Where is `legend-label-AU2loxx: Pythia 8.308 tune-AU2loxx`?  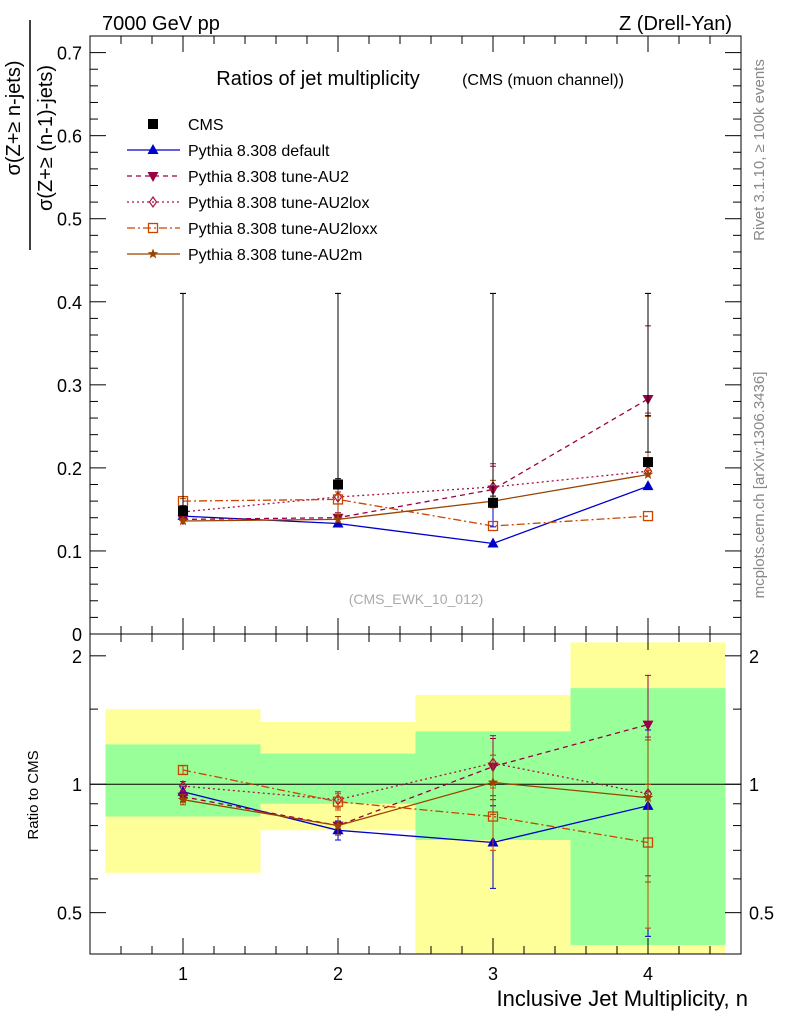
legend-label-AU2loxx: Pythia 8.308 tune-AU2loxx is located at coordinates (282, 229).